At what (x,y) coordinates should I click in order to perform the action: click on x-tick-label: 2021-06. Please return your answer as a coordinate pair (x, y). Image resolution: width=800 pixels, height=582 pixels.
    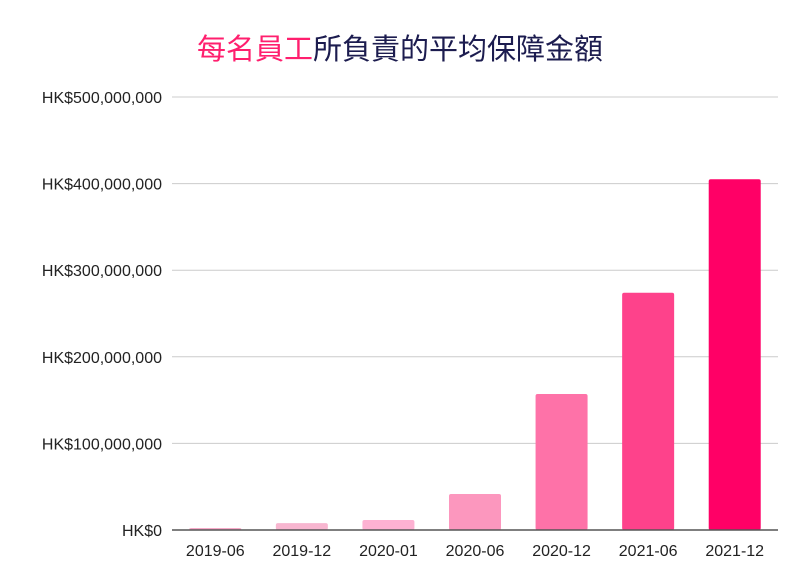
    Looking at the image, I should click on (648, 551).